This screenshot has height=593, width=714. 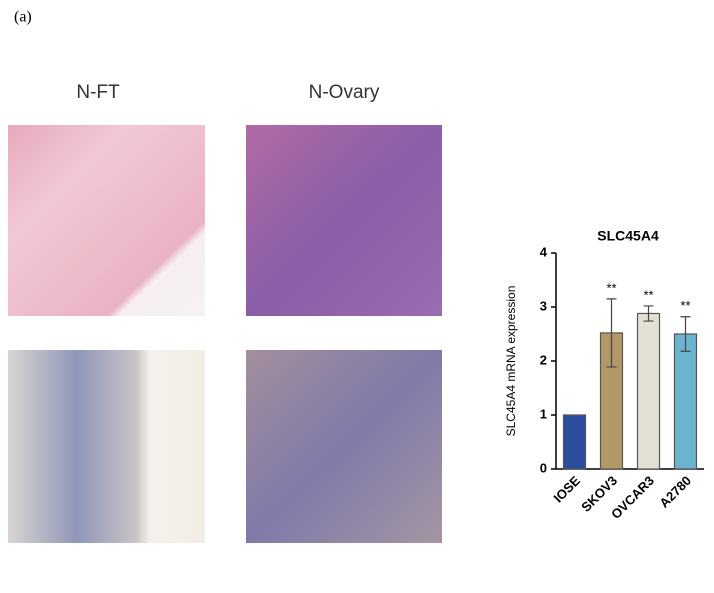 What do you see at coordinates (543, 467) in the screenshot?
I see `y-tick-label: 0` at bounding box center [543, 467].